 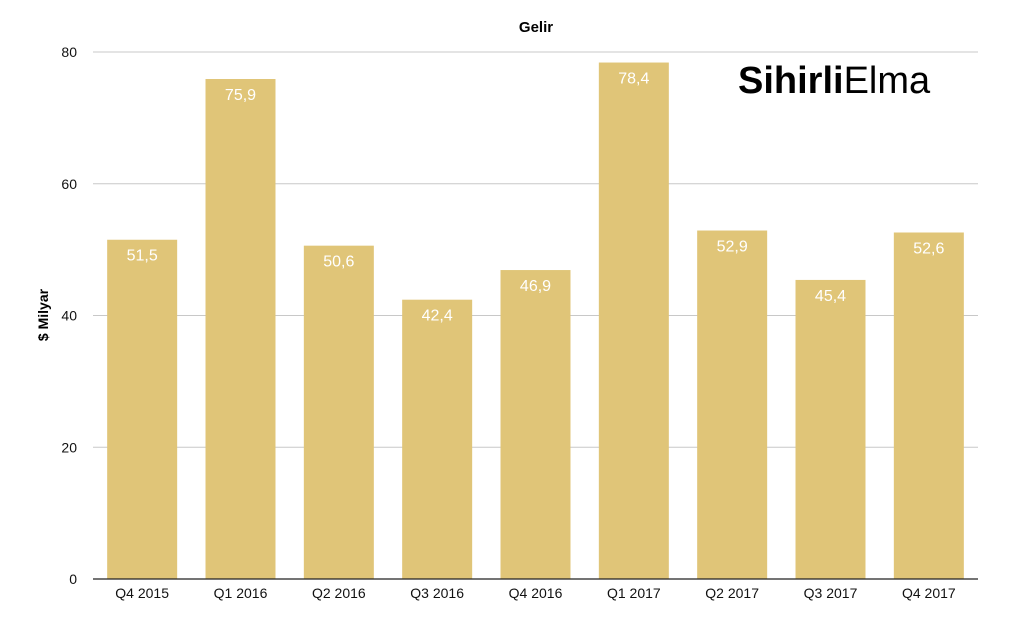 What do you see at coordinates (437, 593) in the screenshot?
I see `x-tick-label: Q3 2016` at bounding box center [437, 593].